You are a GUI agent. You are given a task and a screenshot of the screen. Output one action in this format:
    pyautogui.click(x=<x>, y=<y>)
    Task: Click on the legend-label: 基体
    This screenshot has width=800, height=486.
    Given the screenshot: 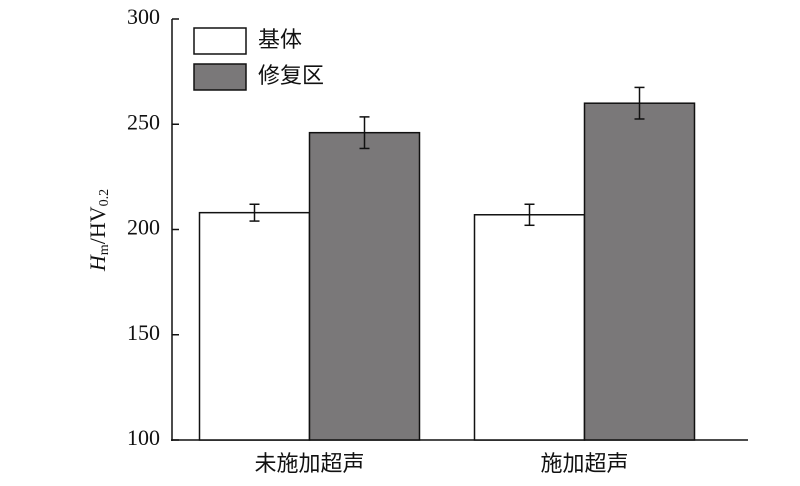 What is the action you would take?
    pyautogui.click(x=280, y=39)
    